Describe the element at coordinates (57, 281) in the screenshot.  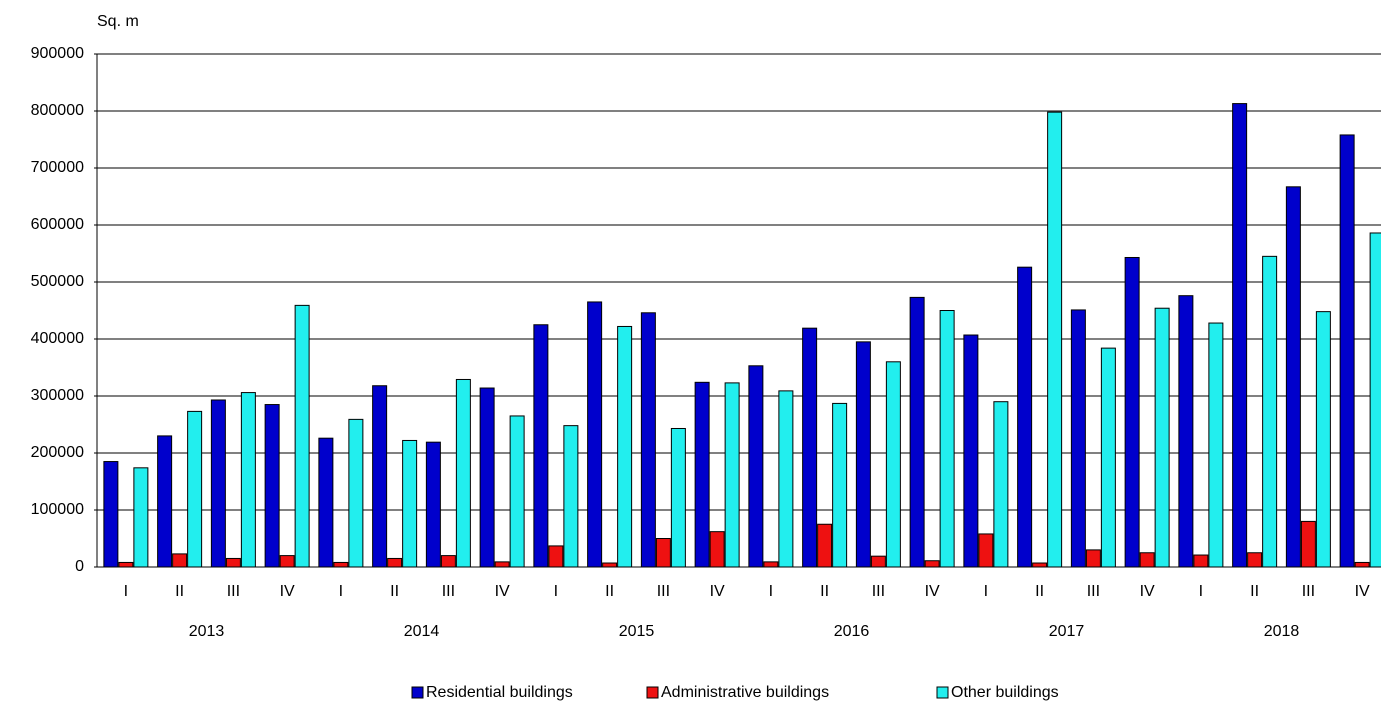
I see `y-tick-label: 500000` at that location.